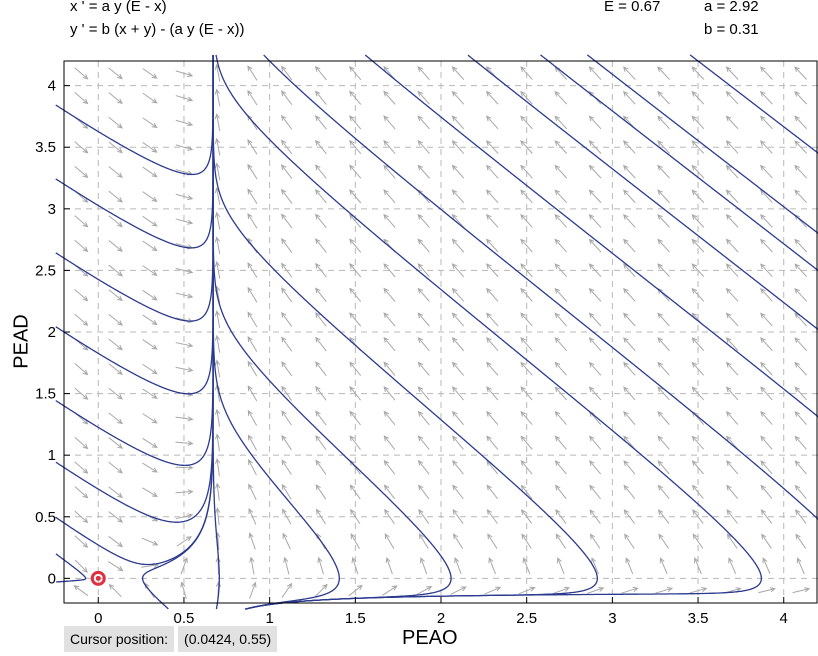 Image resolution: width=818 pixels, height=656 pixels. I want to click on x-tick-label: 2, so click(441, 618).